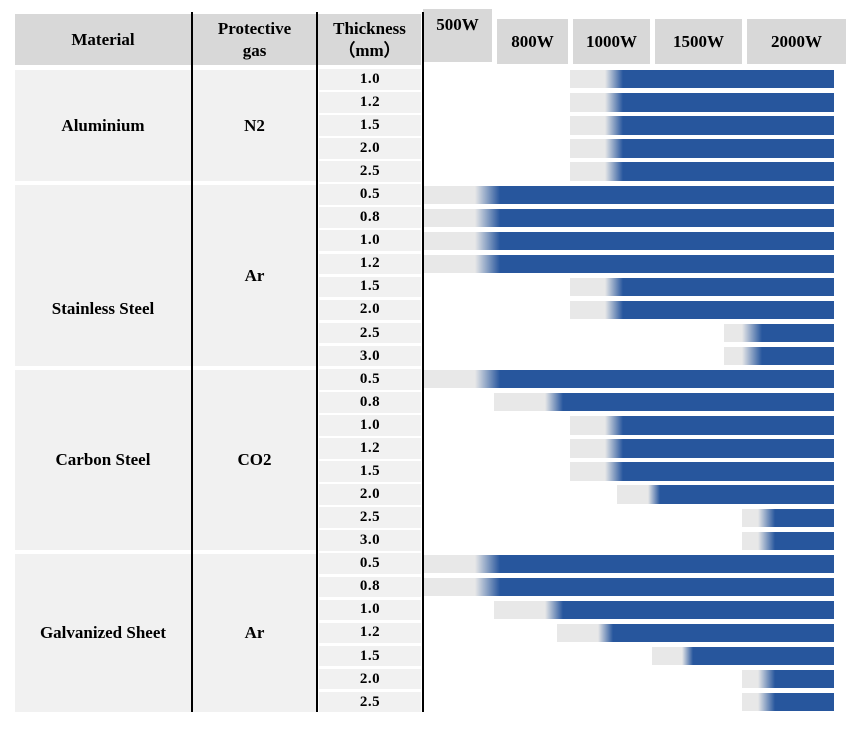 This screenshot has height=729, width=852. I want to click on header-power-500w: 500W, so click(457, 35).